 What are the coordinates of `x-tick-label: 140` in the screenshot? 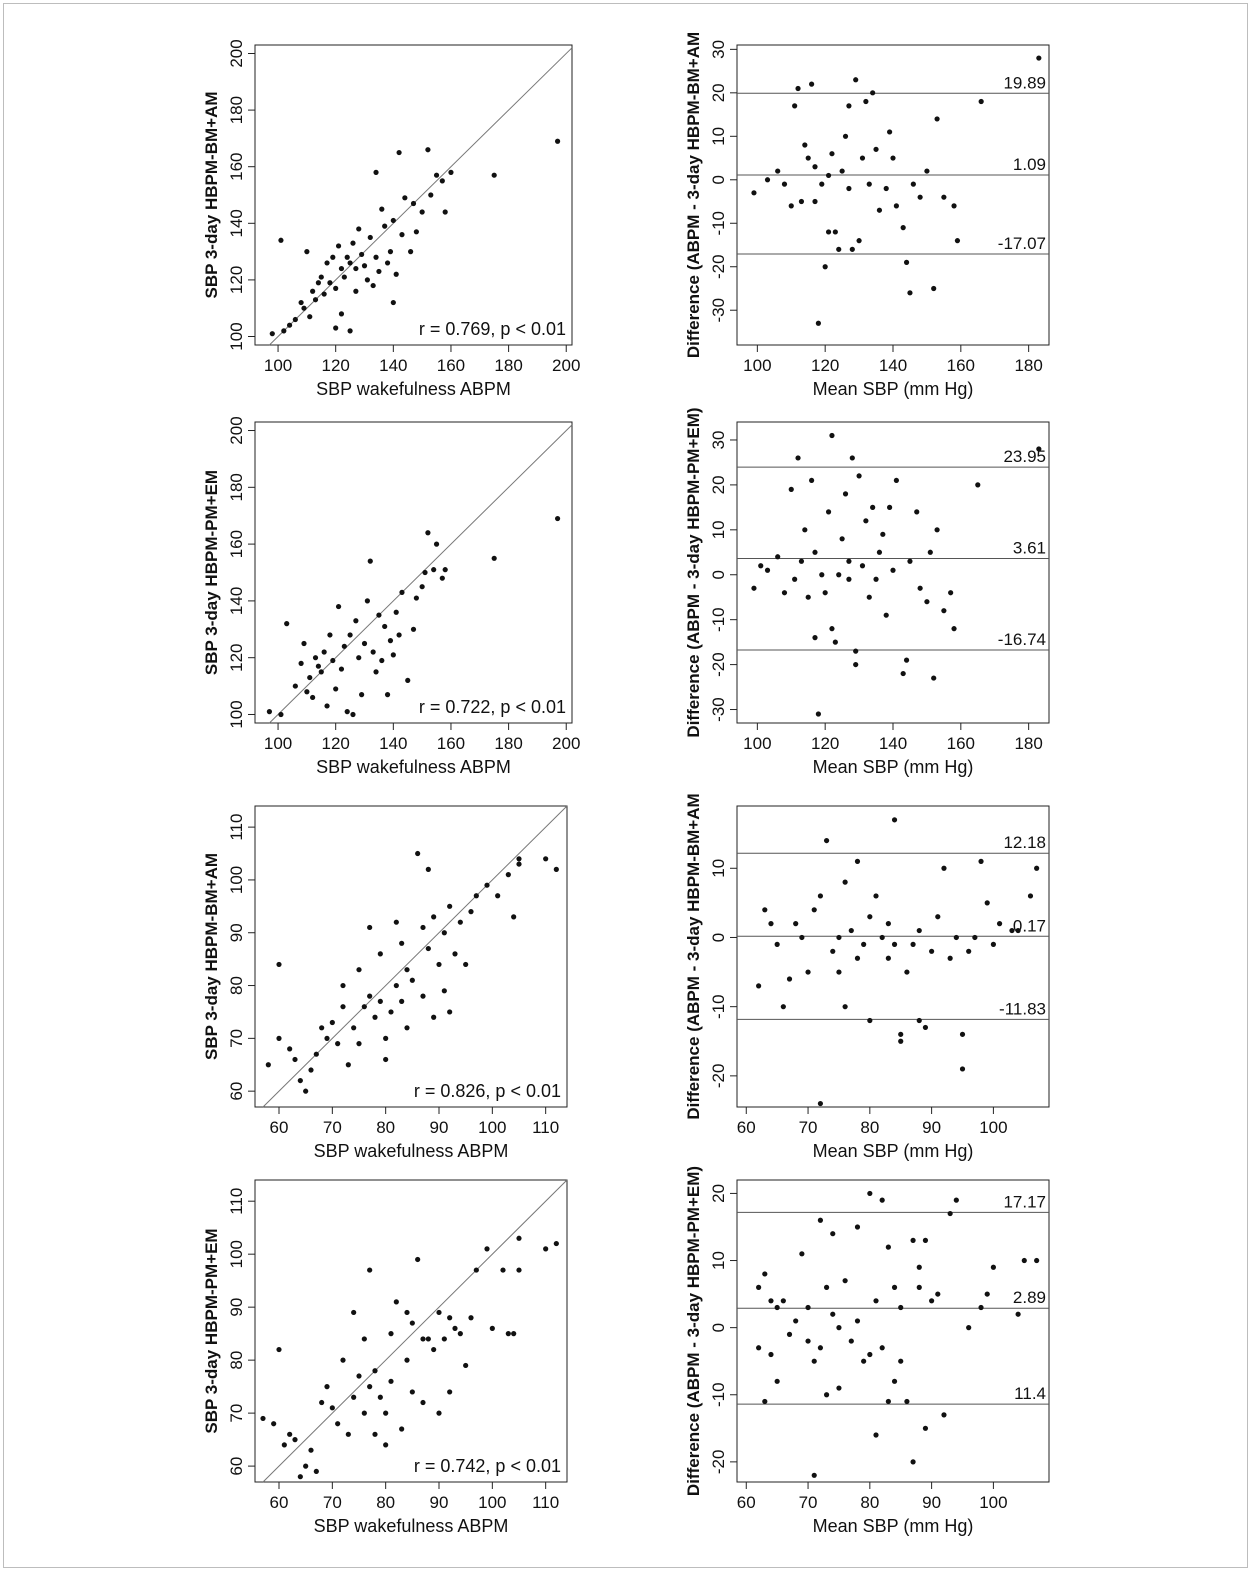 It's located at (893, 743).